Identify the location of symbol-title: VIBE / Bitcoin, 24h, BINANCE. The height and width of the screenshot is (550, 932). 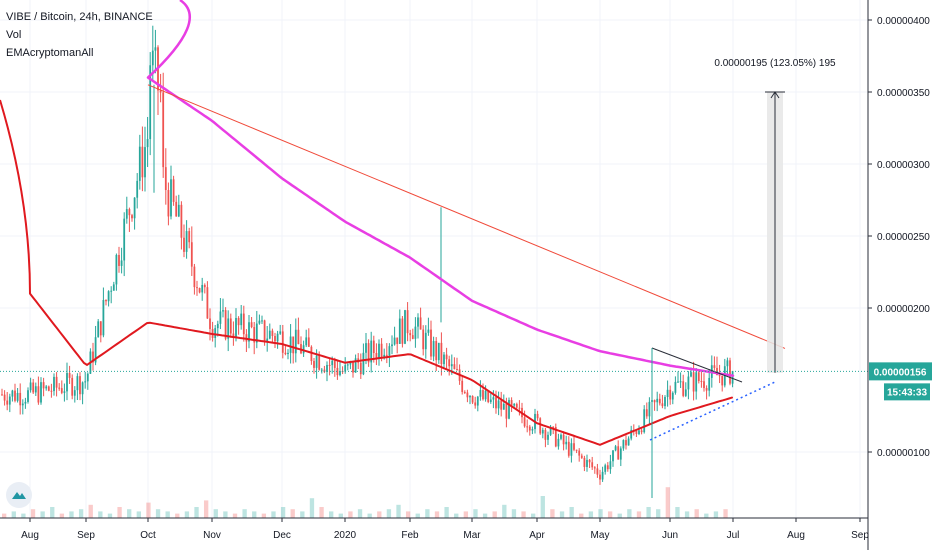
(79, 17).